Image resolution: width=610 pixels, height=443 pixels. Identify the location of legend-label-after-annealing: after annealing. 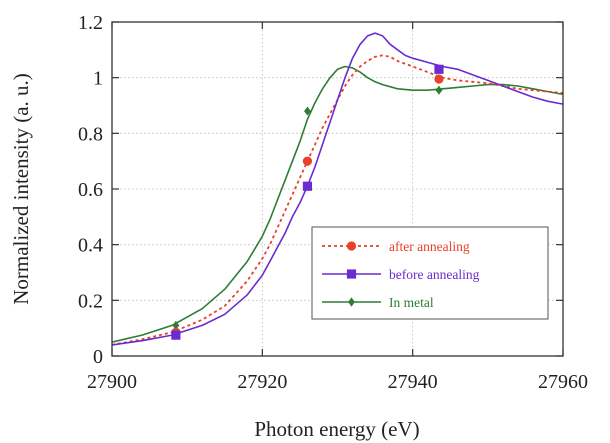
(429, 246).